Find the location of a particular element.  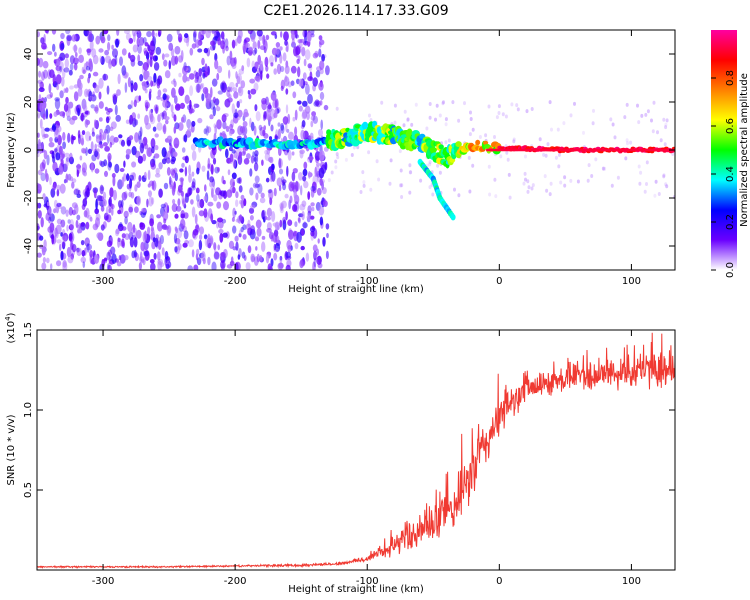

y-tick-label: 1.0 is located at coordinates (28, 410).